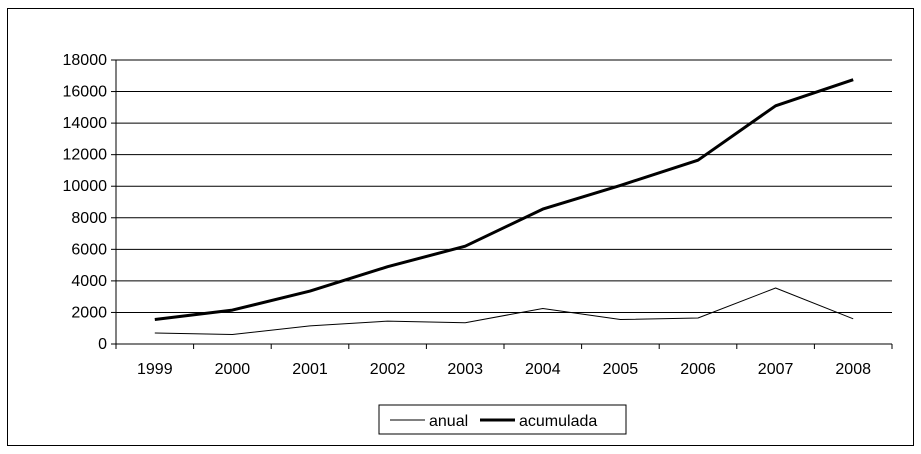 The image size is (921, 454). What do you see at coordinates (502, 419) in the screenshot?
I see `legend: anual acumulada` at bounding box center [502, 419].